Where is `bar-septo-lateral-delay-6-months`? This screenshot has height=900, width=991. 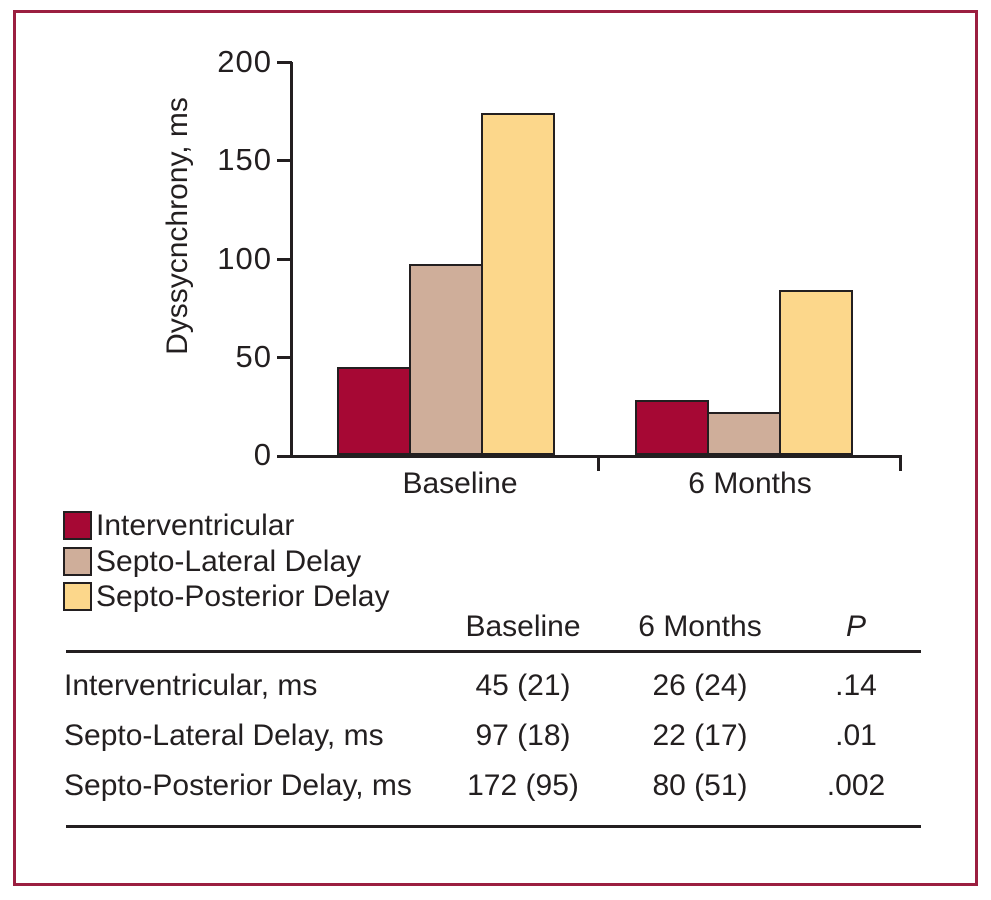 bar-septo-lateral-delay-6-months is located at coordinates (744, 433).